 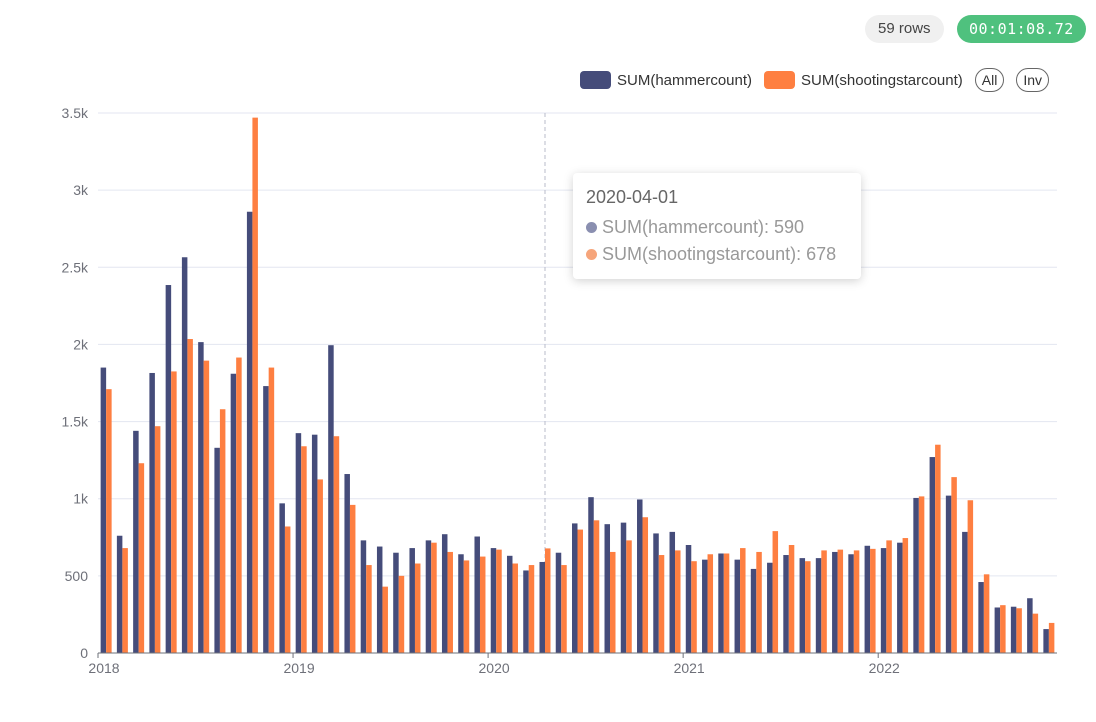 I want to click on legend-select-all-button: All, so click(x=989, y=80).